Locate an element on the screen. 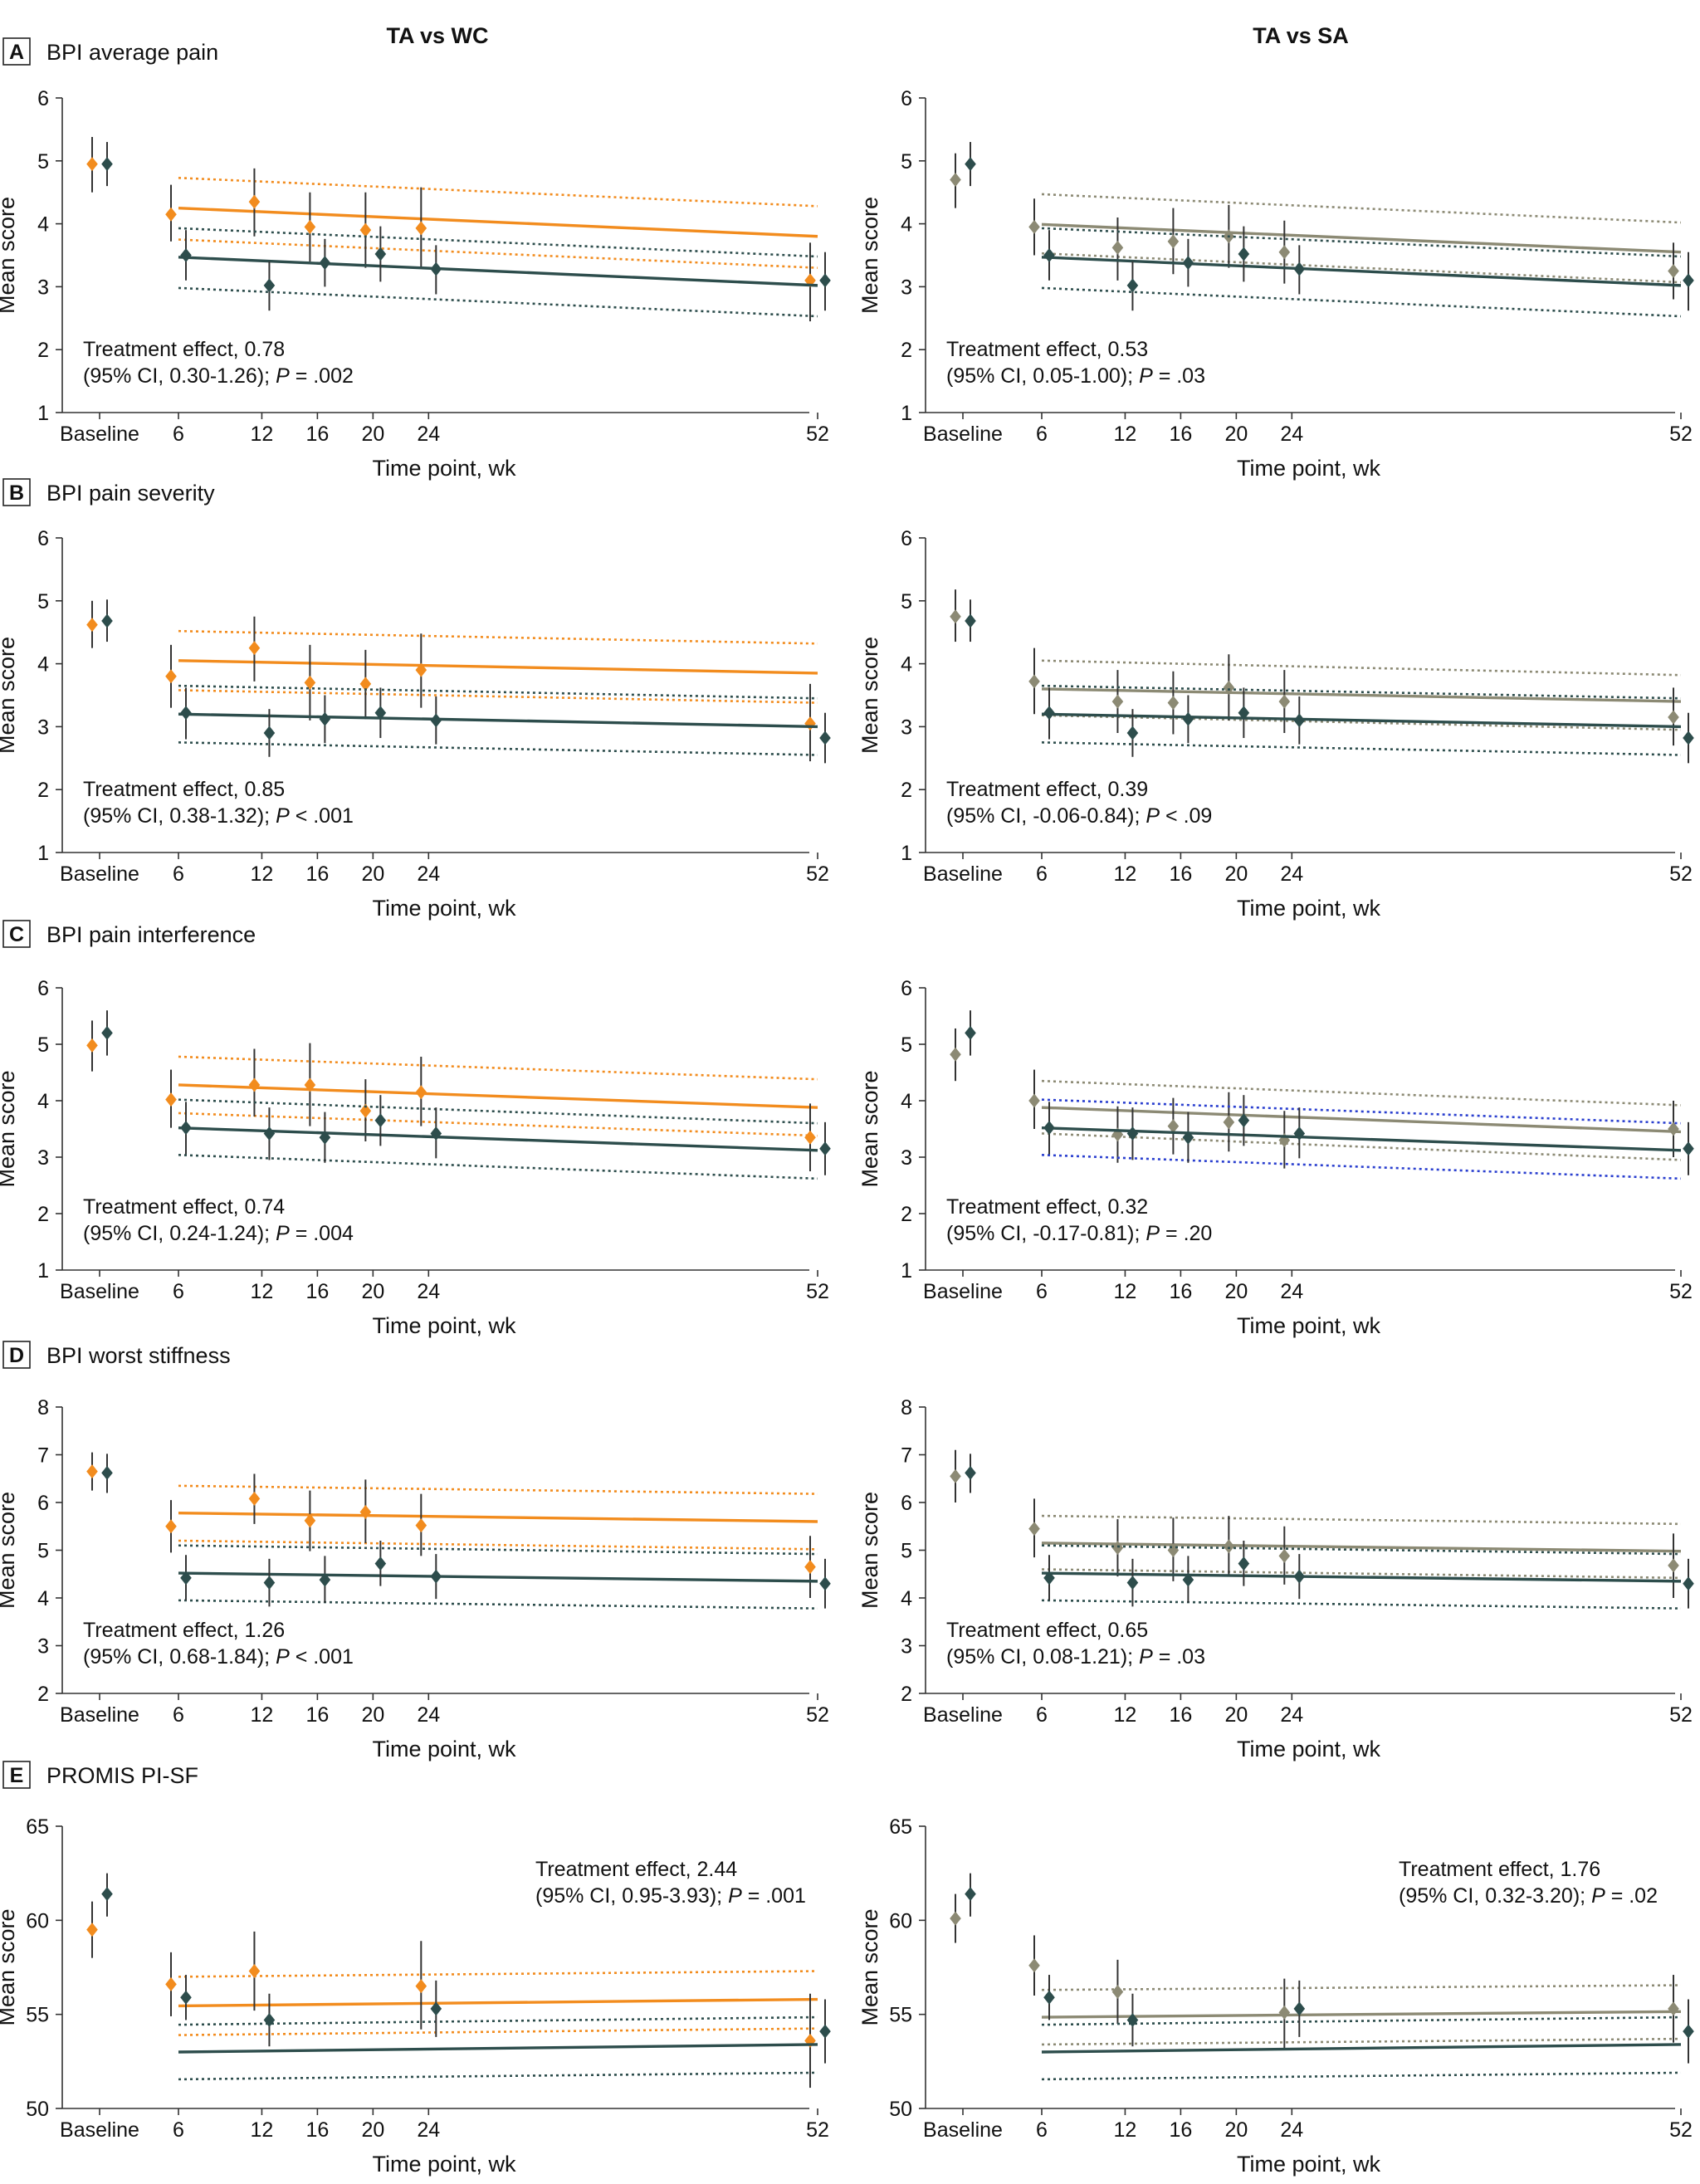  annotation-p-value: < .09 is located at coordinates (1186, 816).